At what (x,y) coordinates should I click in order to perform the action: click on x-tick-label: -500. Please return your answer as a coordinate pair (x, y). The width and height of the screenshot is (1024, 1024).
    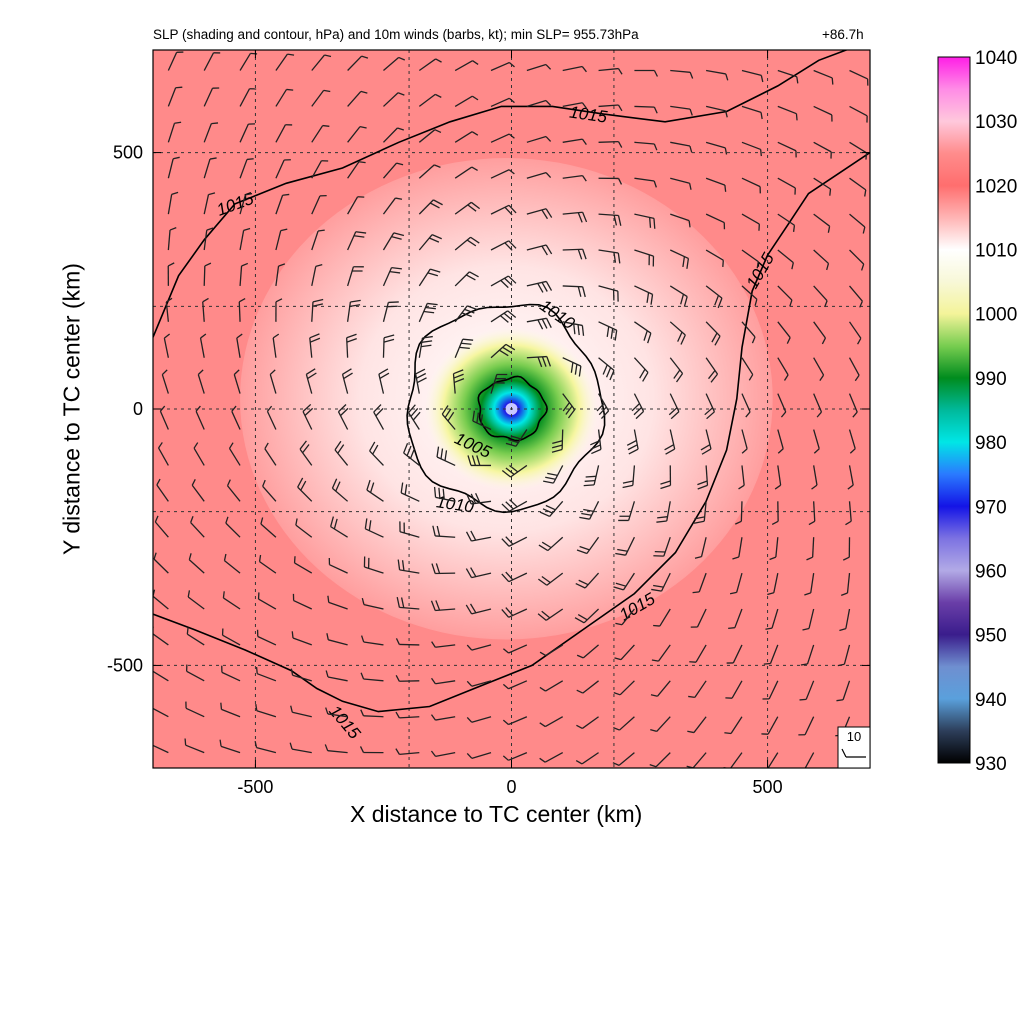
    Looking at the image, I should click on (255, 787).